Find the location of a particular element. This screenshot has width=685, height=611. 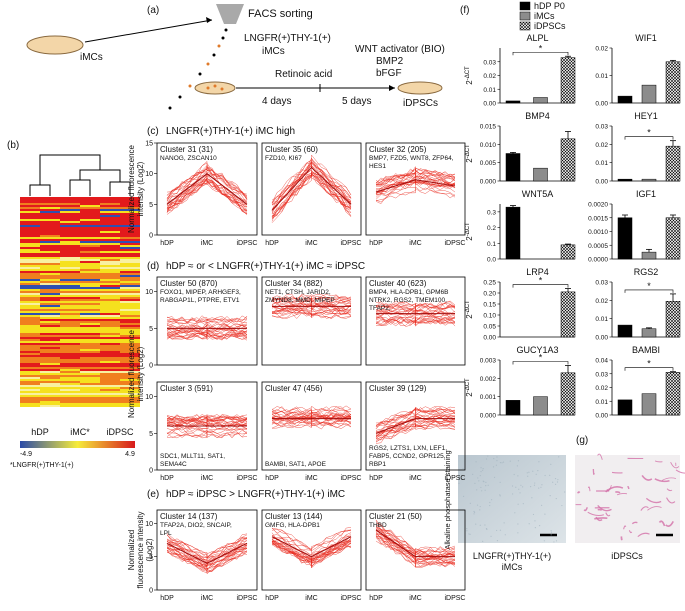

cluster-traces is located at coordinates (311, 417).